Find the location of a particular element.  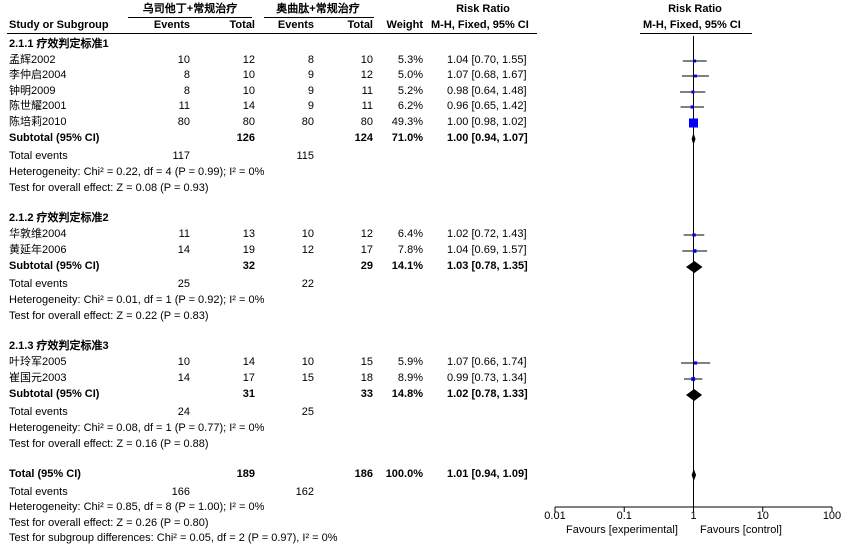

weight: 8.9% is located at coordinates (410, 378).